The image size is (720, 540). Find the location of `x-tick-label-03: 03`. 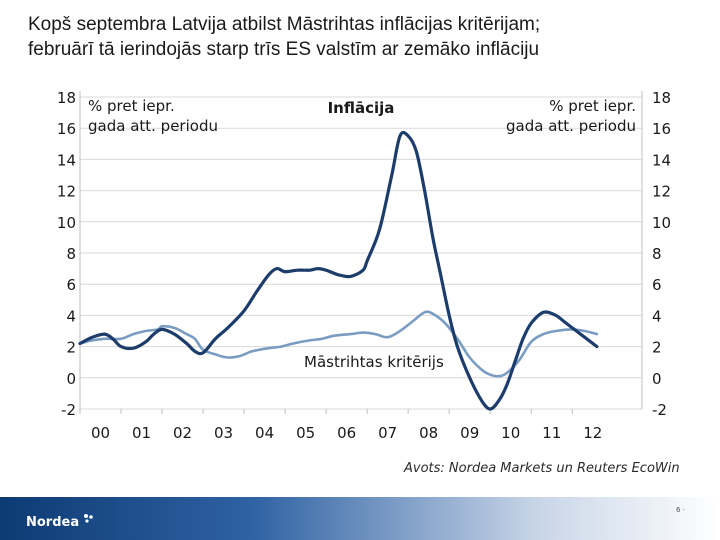

x-tick-label-03: 03 is located at coordinates (223, 433).